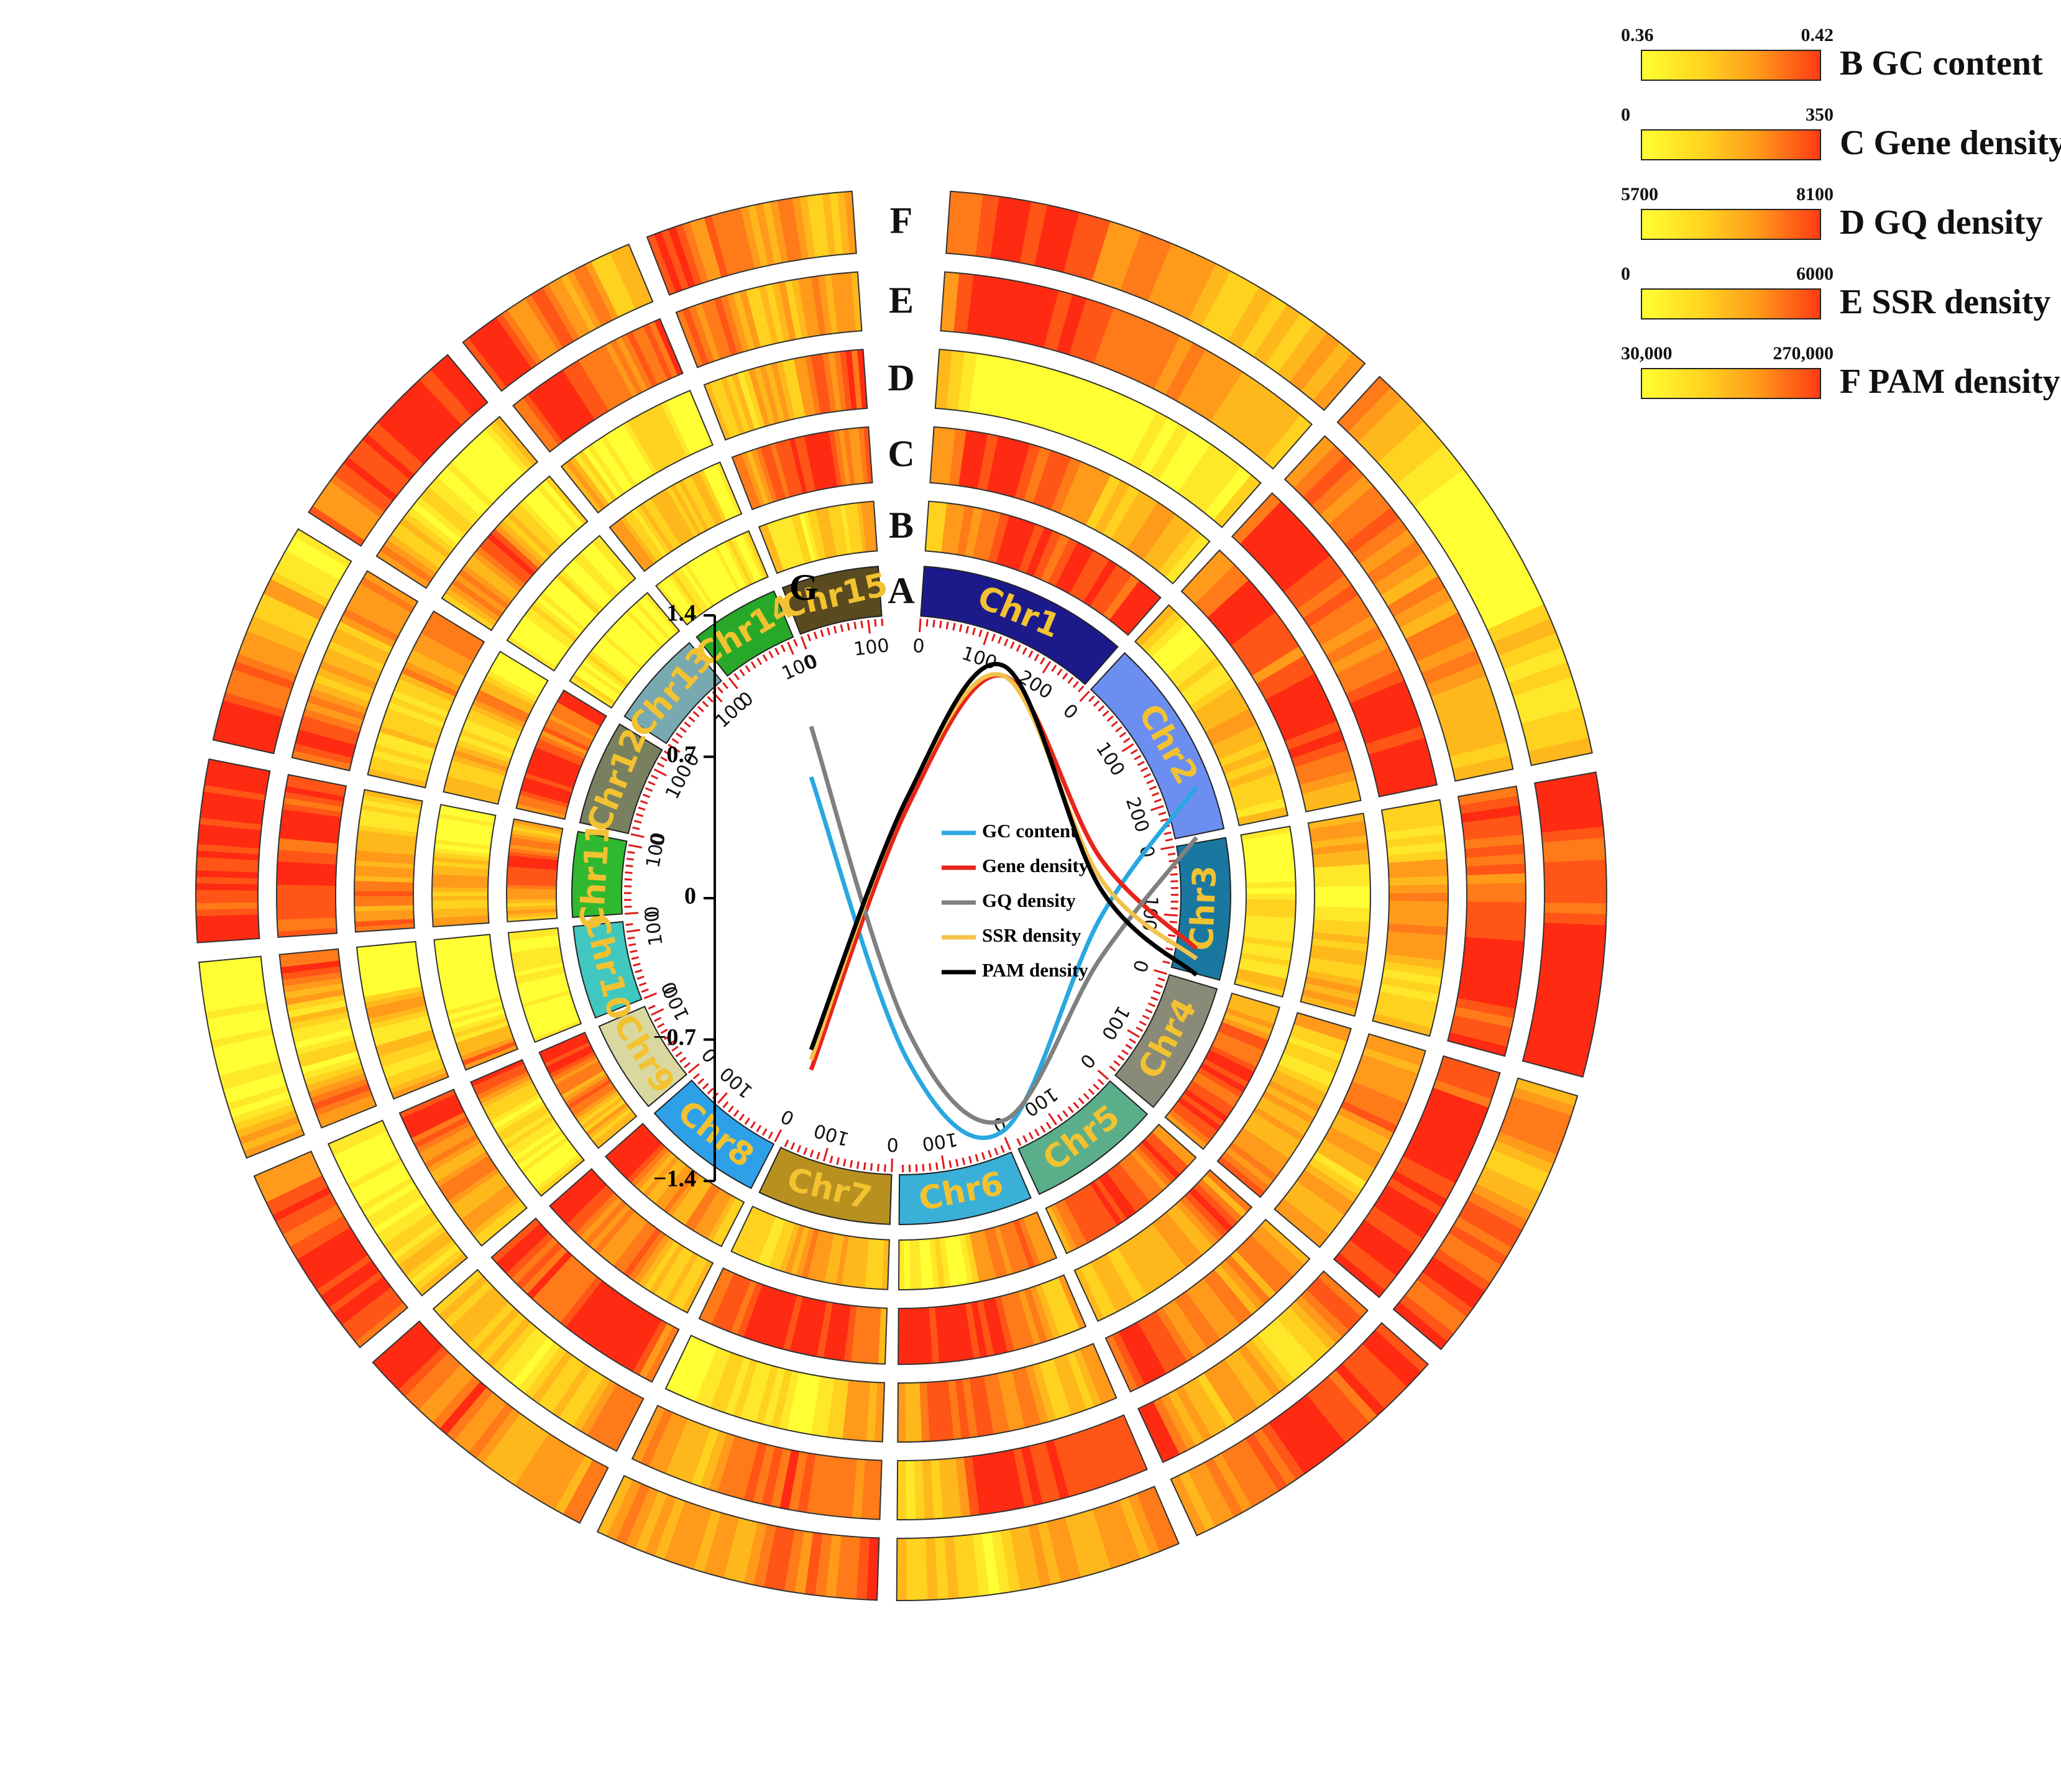 This screenshot has height=1792, width=2061. What do you see at coordinates (804, 587) in the screenshot?
I see `inner-plot-letter: G` at bounding box center [804, 587].